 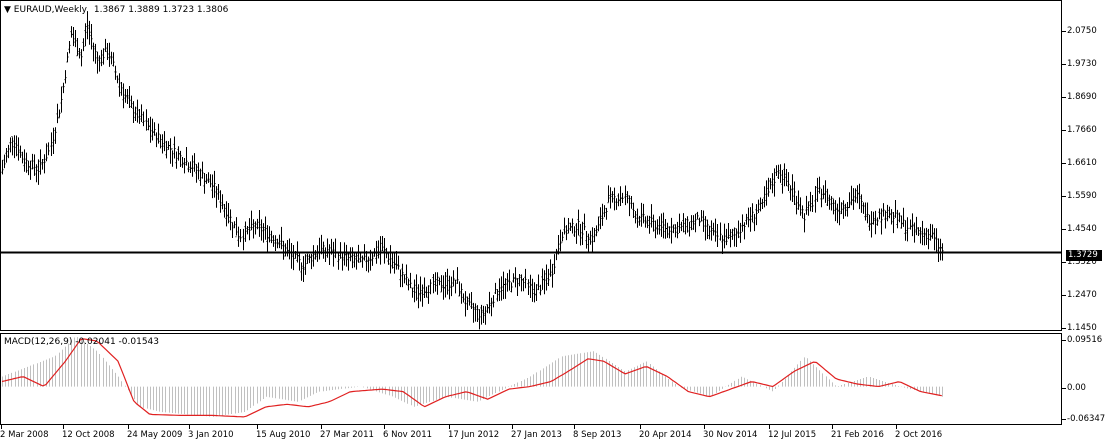 I want to click on time-axis-label: 27 Jan 2013, so click(x=536, y=435).